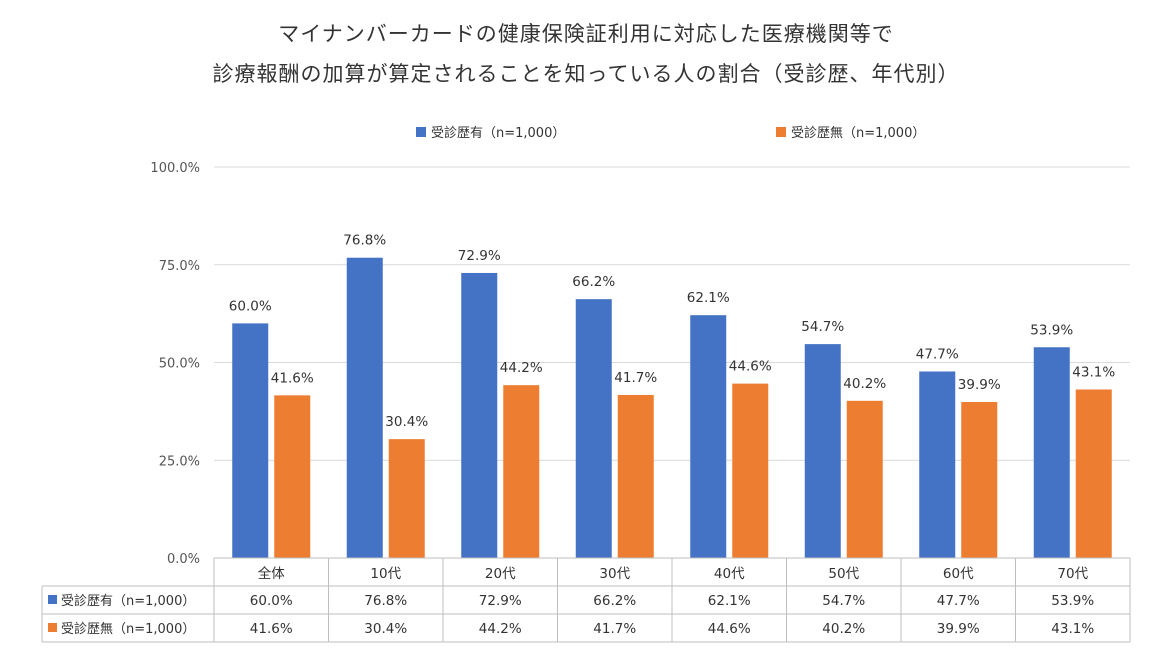  I want to click on legend-item-series-1: 受診歴有（n=1,000）, so click(490, 131).